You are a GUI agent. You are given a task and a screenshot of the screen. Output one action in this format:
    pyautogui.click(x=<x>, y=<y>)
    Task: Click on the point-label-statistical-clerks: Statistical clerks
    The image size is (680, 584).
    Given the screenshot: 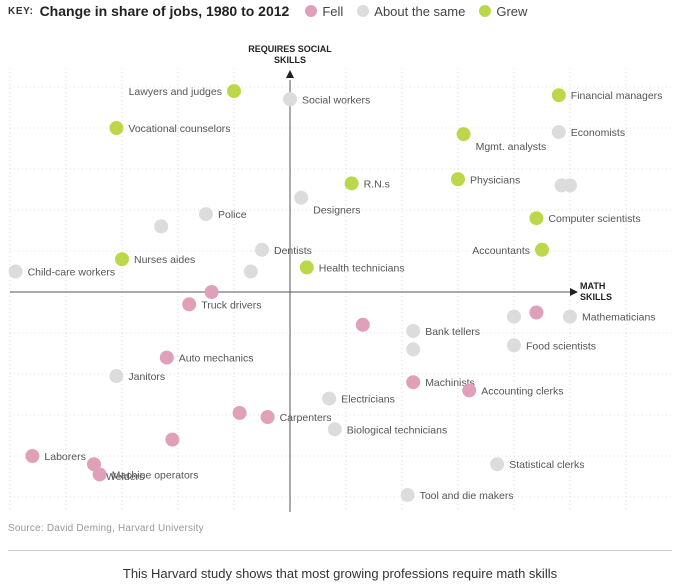 What is the action you would take?
    pyautogui.click(x=546, y=465)
    